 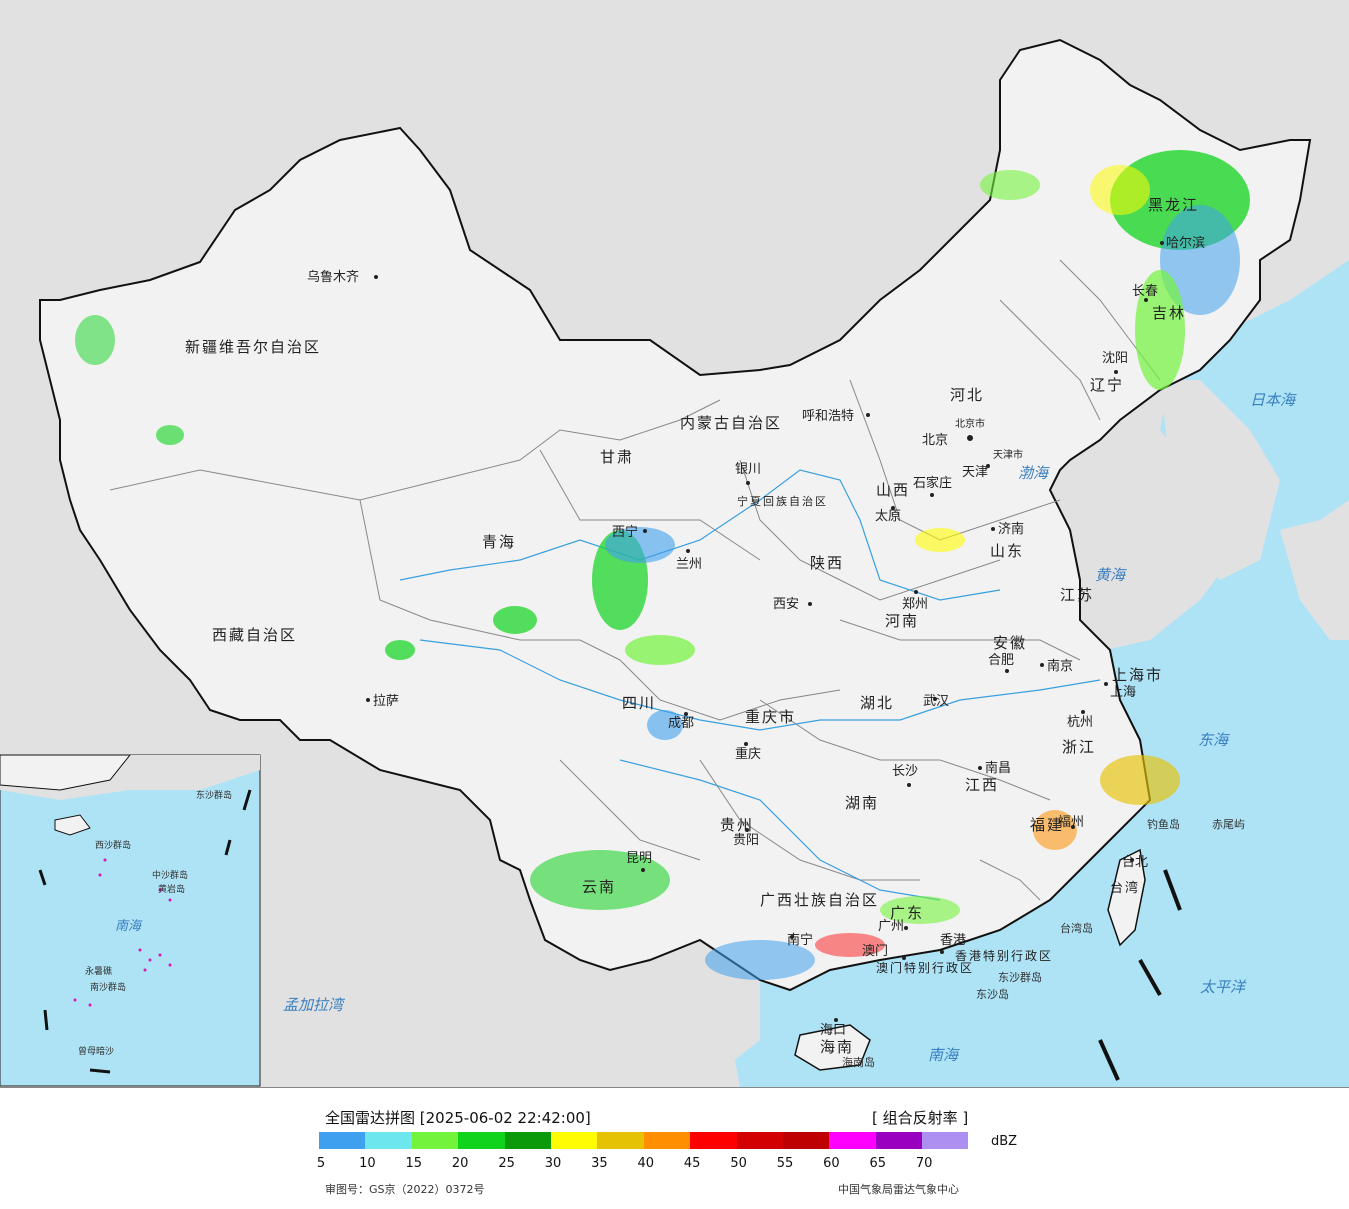 What do you see at coordinates (935, 440) in the screenshot?
I see `city-beijing: 北京` at bounding box center [935, 440].